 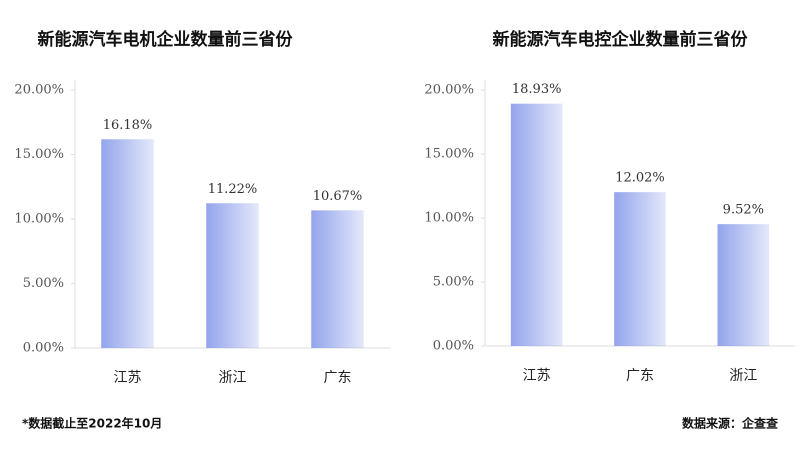 What do you see at coordinates (128, 125) in the screenshot?
I see `value-label: 16.18%` at bounding box center [128, 125].